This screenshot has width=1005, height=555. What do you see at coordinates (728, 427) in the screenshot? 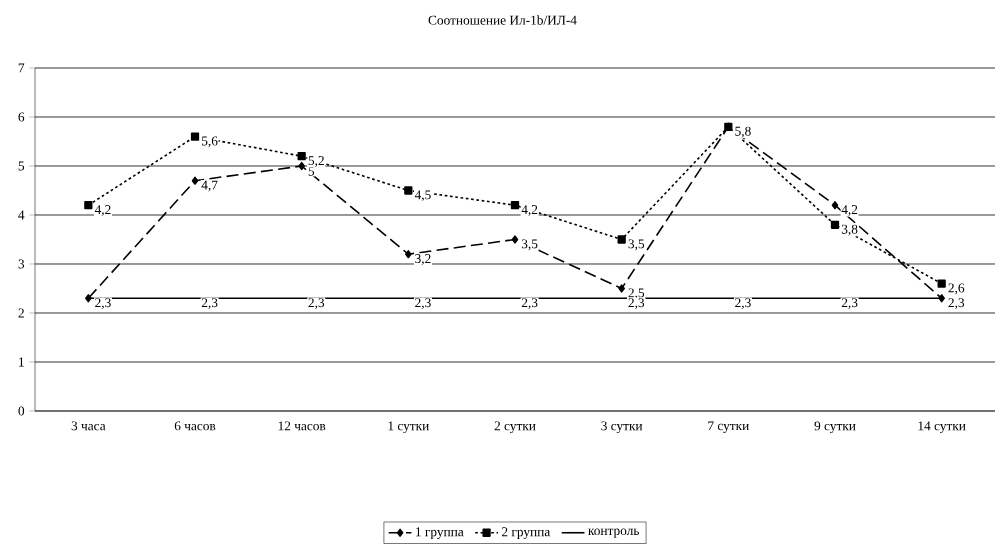
I see `x-tick-label: 7 сутки` at bounding box center [728, 427].